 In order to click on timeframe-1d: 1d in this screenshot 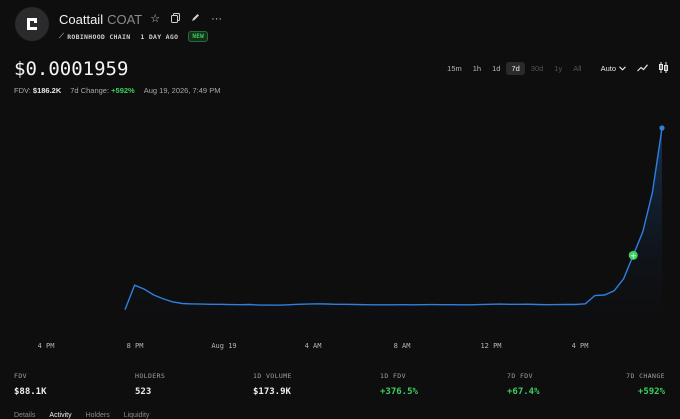, I will do `click(496, 68)`.